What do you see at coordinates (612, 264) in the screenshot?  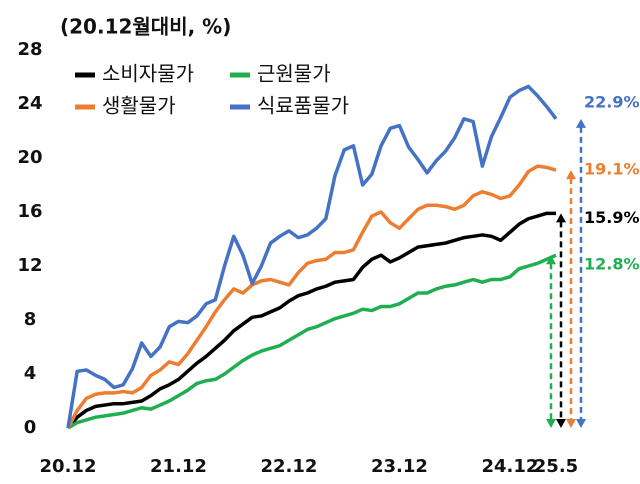 I see `value-label: 12.8%` at bounding box center [612, 264].